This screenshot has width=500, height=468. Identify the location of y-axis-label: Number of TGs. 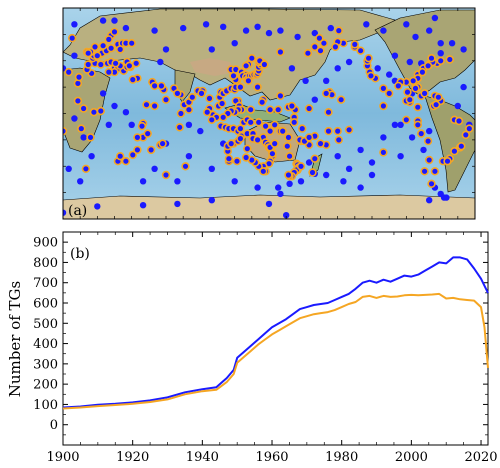
(15, 339).